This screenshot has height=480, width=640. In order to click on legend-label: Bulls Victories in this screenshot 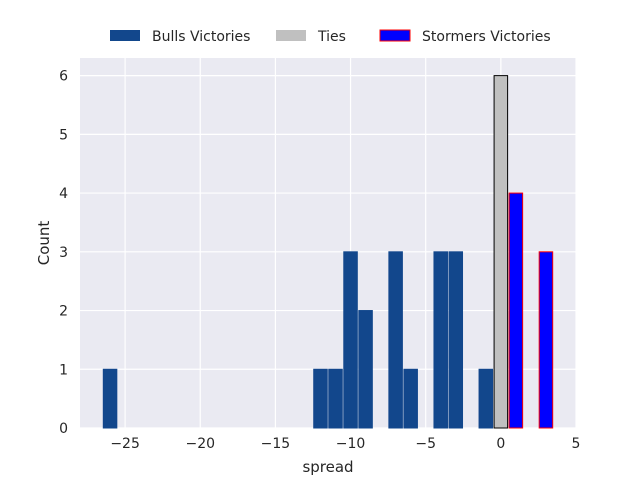, I will do `click(201, 37)`.